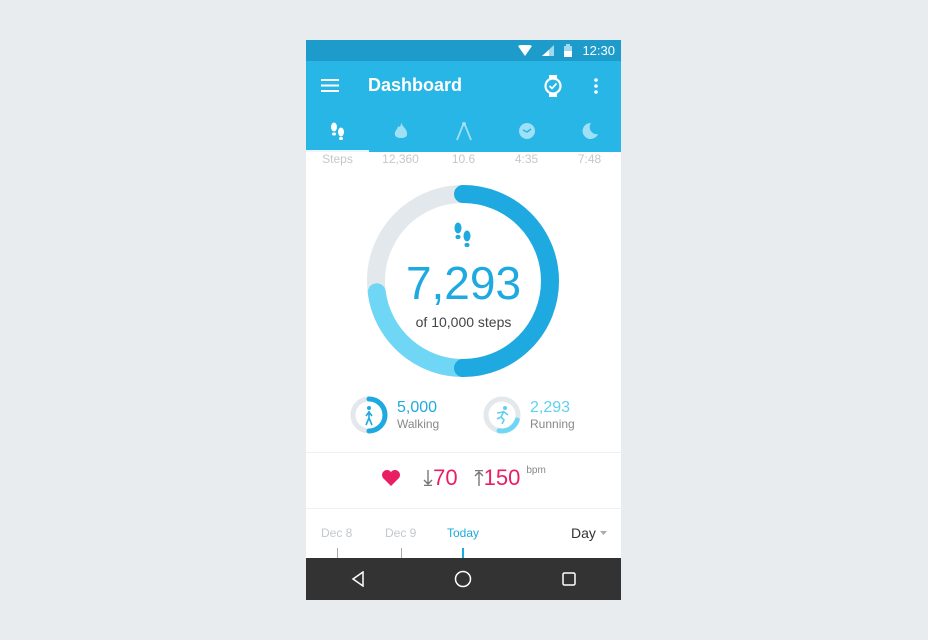 Image resolution: width=928 pixels, height=640 pixels. I want to click on walking-ring, so click(369, 415).